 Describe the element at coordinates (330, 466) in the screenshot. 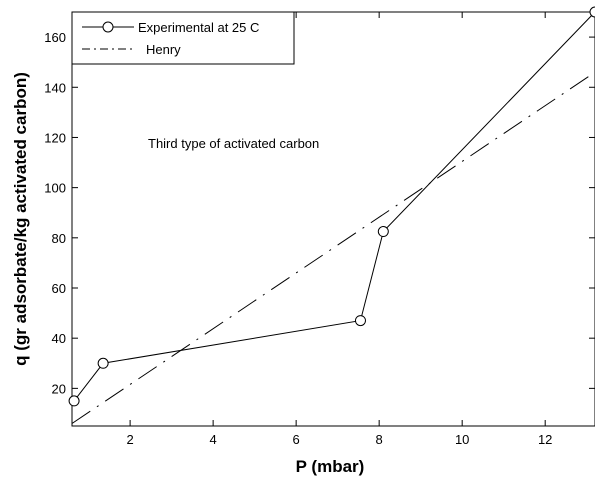

I see `x-axis-title: P (mbar)` at that location.